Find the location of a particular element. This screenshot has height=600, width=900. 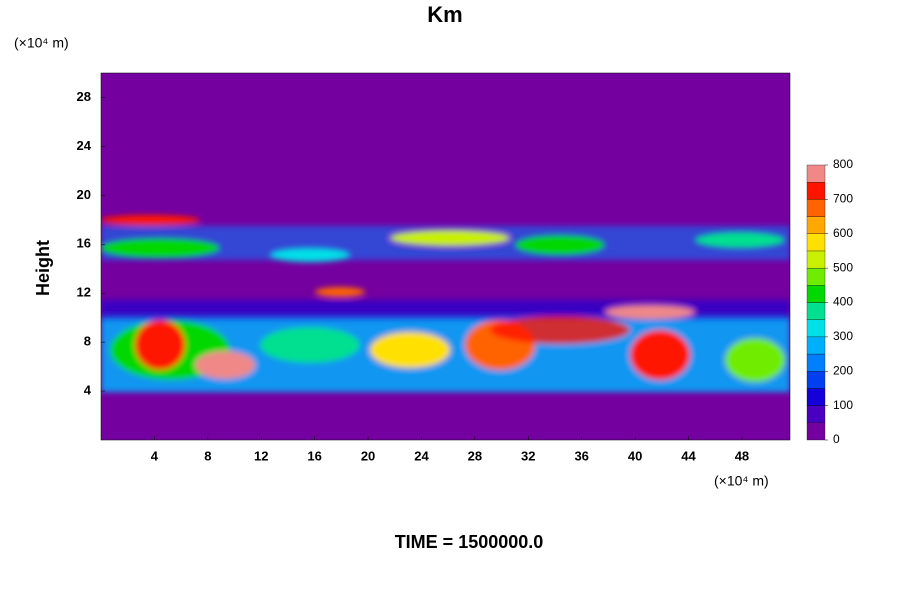

y-tick-label: 12 is located at coordinates (84, 292).